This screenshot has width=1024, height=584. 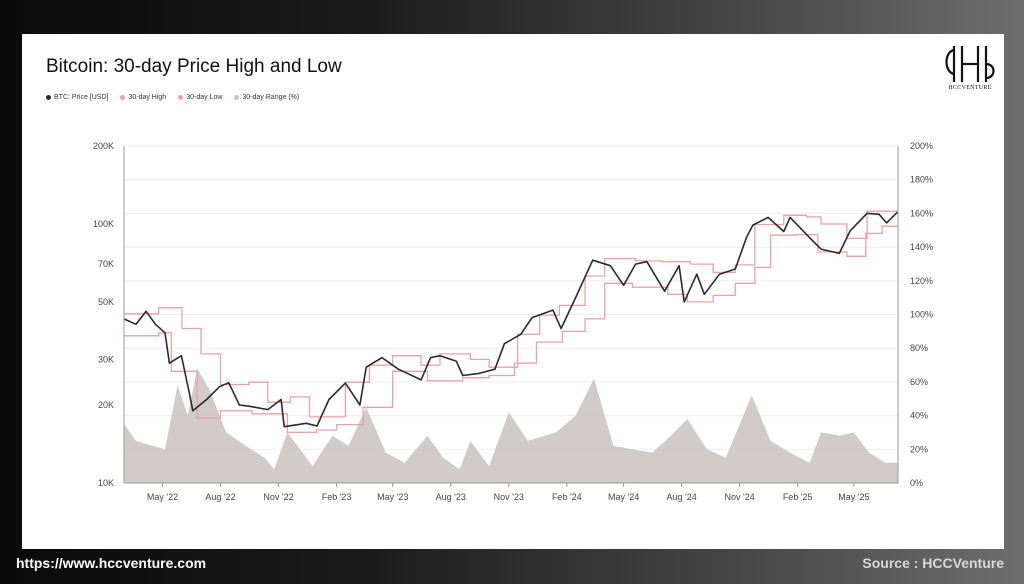 I want to click on right-axis-tick-label: 140%, so click(x=921, y=247).